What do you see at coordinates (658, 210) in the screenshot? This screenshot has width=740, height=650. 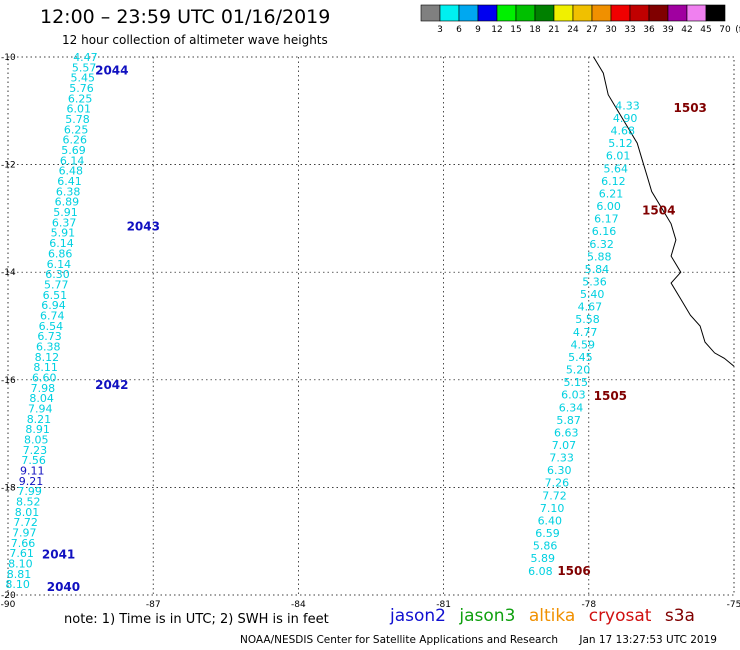 I see `pass-label: 1504` at bounding box center [658, 210].